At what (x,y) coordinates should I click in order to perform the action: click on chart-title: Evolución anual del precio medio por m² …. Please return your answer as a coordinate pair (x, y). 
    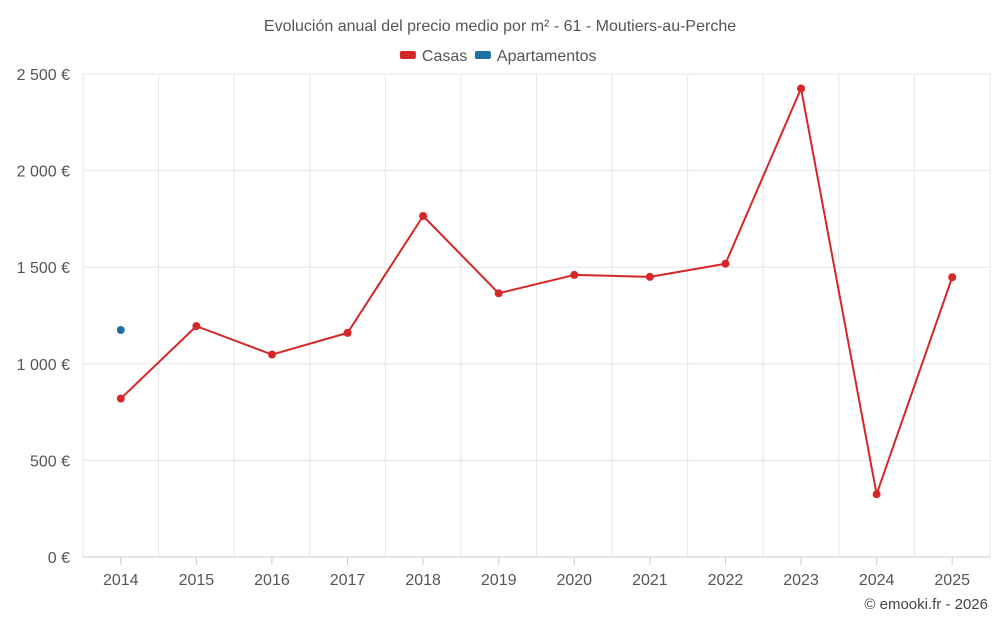
    Looking at the image, I should click on (500, 26).